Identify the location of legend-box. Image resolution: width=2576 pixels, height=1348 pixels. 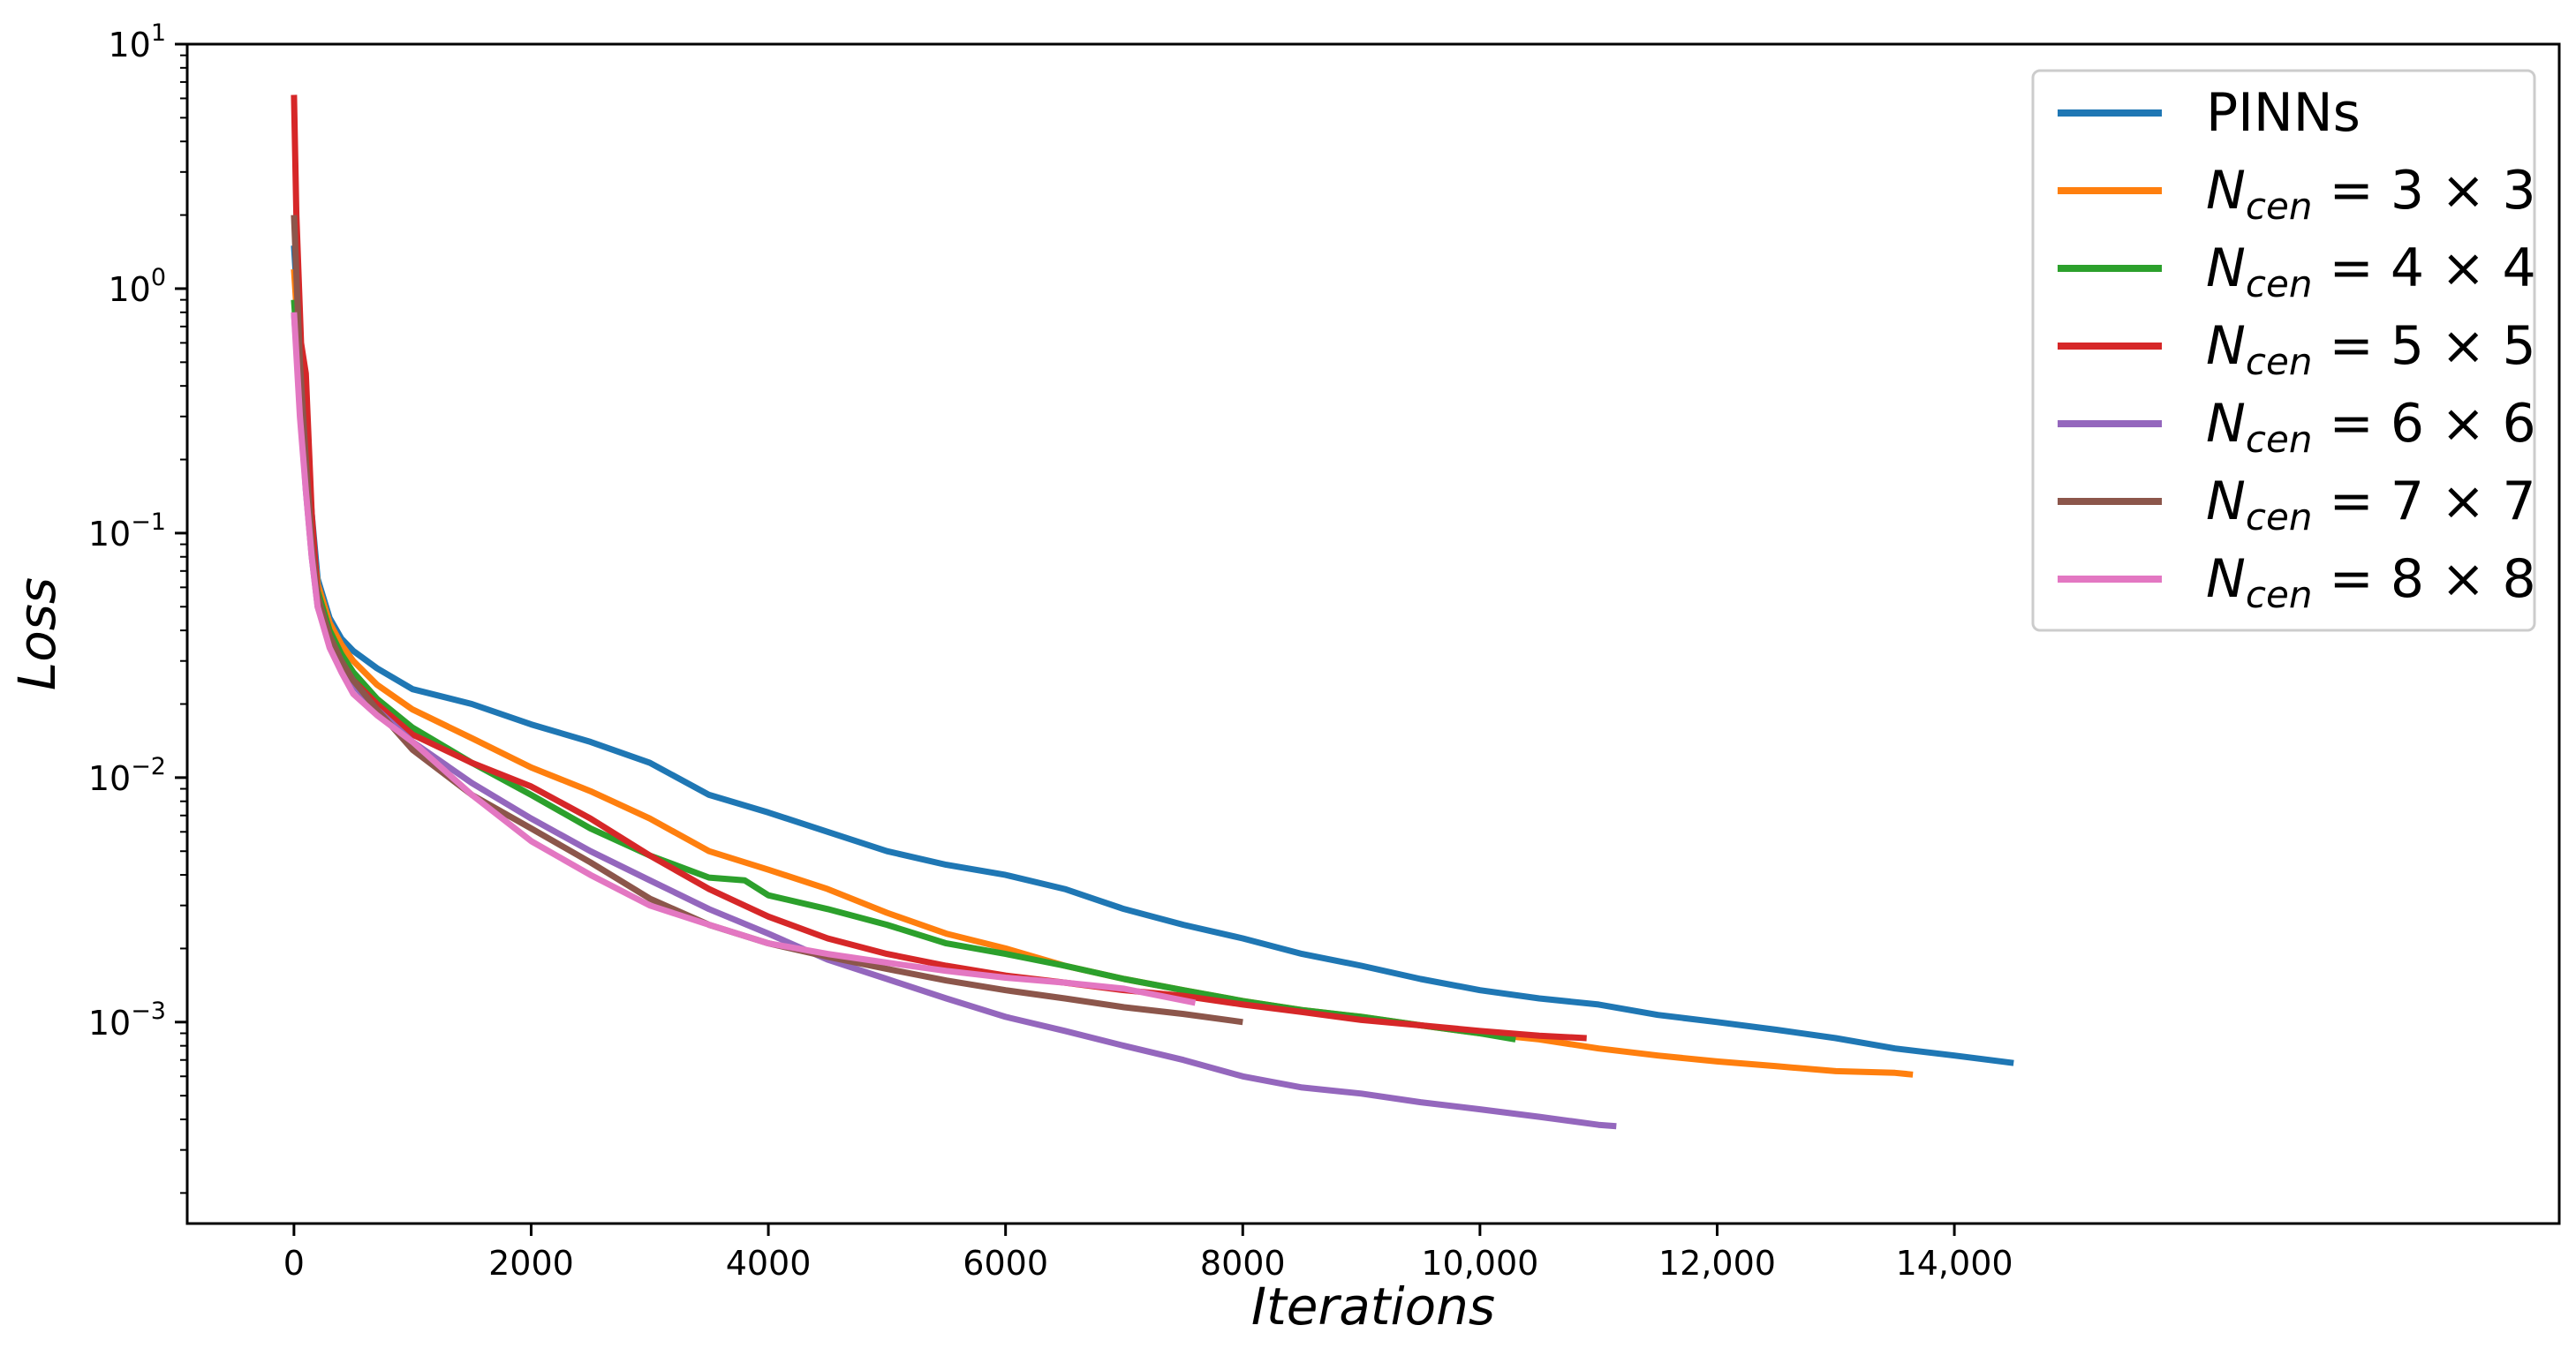
(2283, 350).